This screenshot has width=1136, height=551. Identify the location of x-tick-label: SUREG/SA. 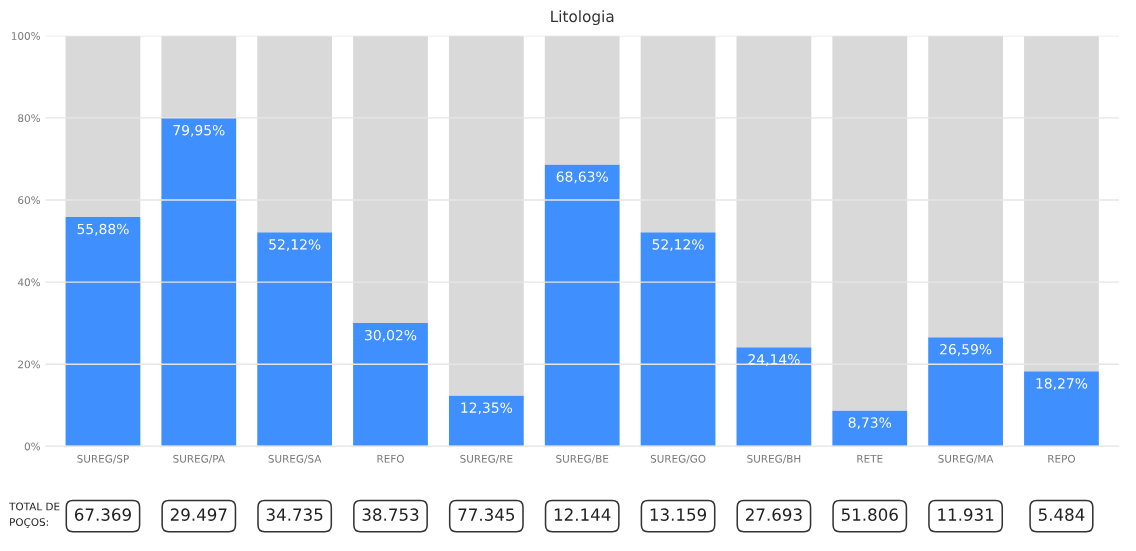
(295, 459).